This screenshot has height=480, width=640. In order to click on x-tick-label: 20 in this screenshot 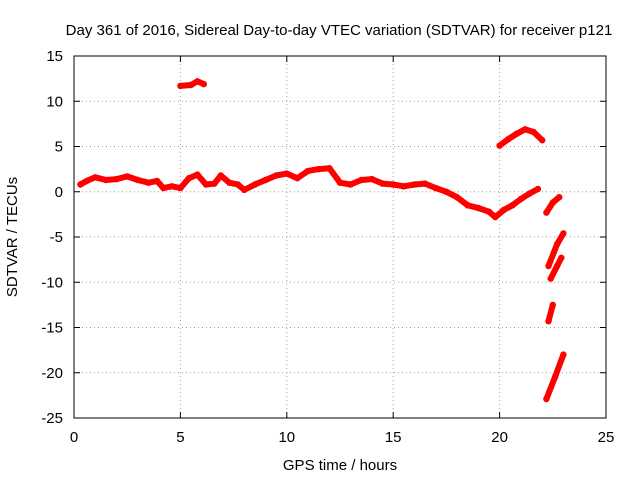, I will do `click(499, 437)`.